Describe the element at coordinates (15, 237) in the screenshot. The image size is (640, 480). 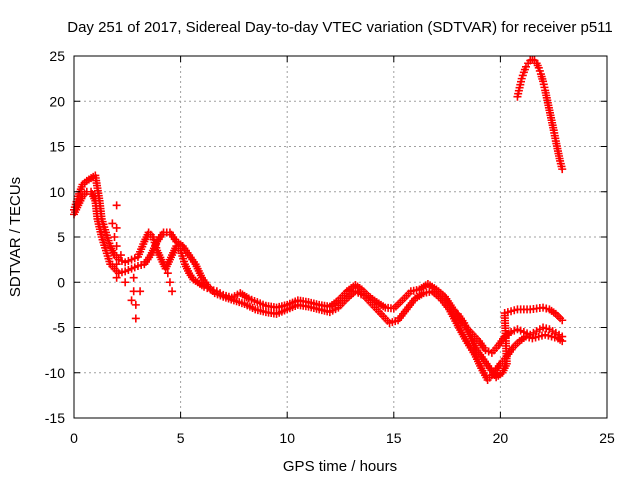
I see `y-axis-label: SDTVAR / TECUs` at that location.